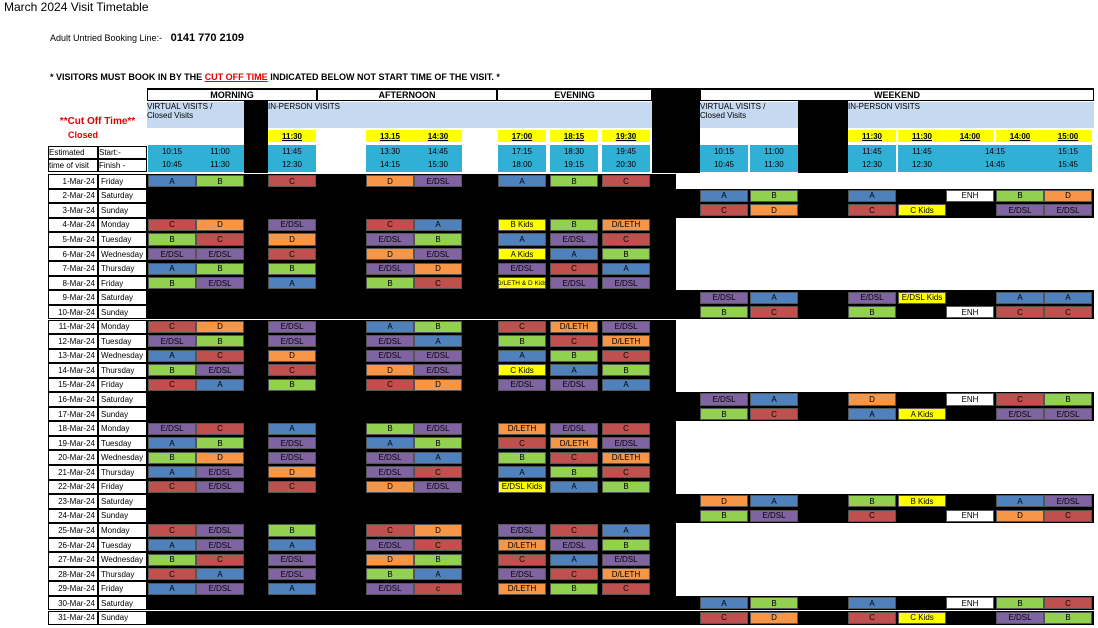 This screenshot has width=1098, height=628. Describe the element at coordinates (390, 151) in the screenshot. I see `estimated-start: 13:30` at that location.